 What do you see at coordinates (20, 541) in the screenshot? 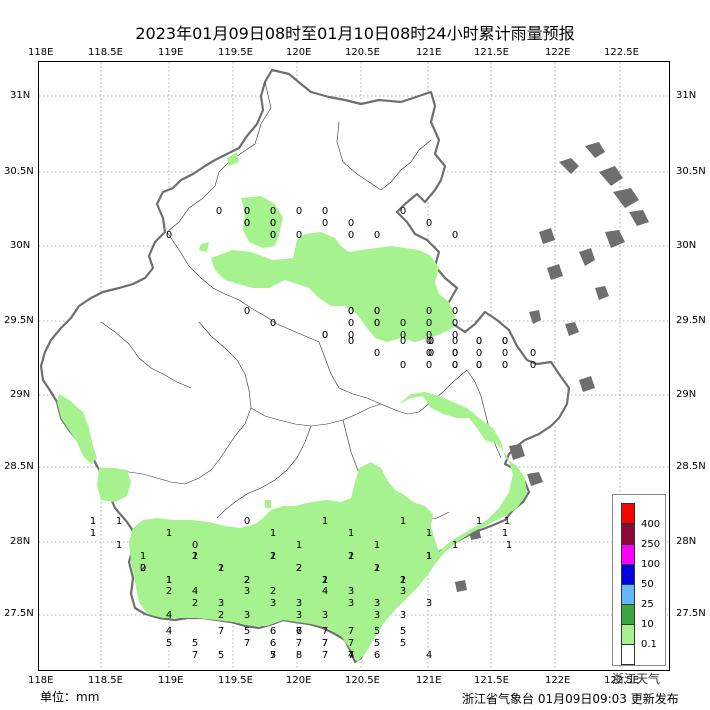
I see `lat-tick-left: 28N` at bounding box center [20, 541].